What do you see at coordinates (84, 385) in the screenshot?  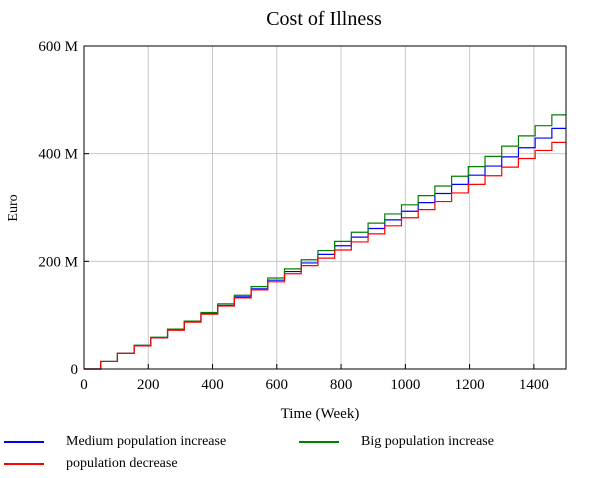 I see `x-tick-label-0: 0` at bounding box center [84, 385].